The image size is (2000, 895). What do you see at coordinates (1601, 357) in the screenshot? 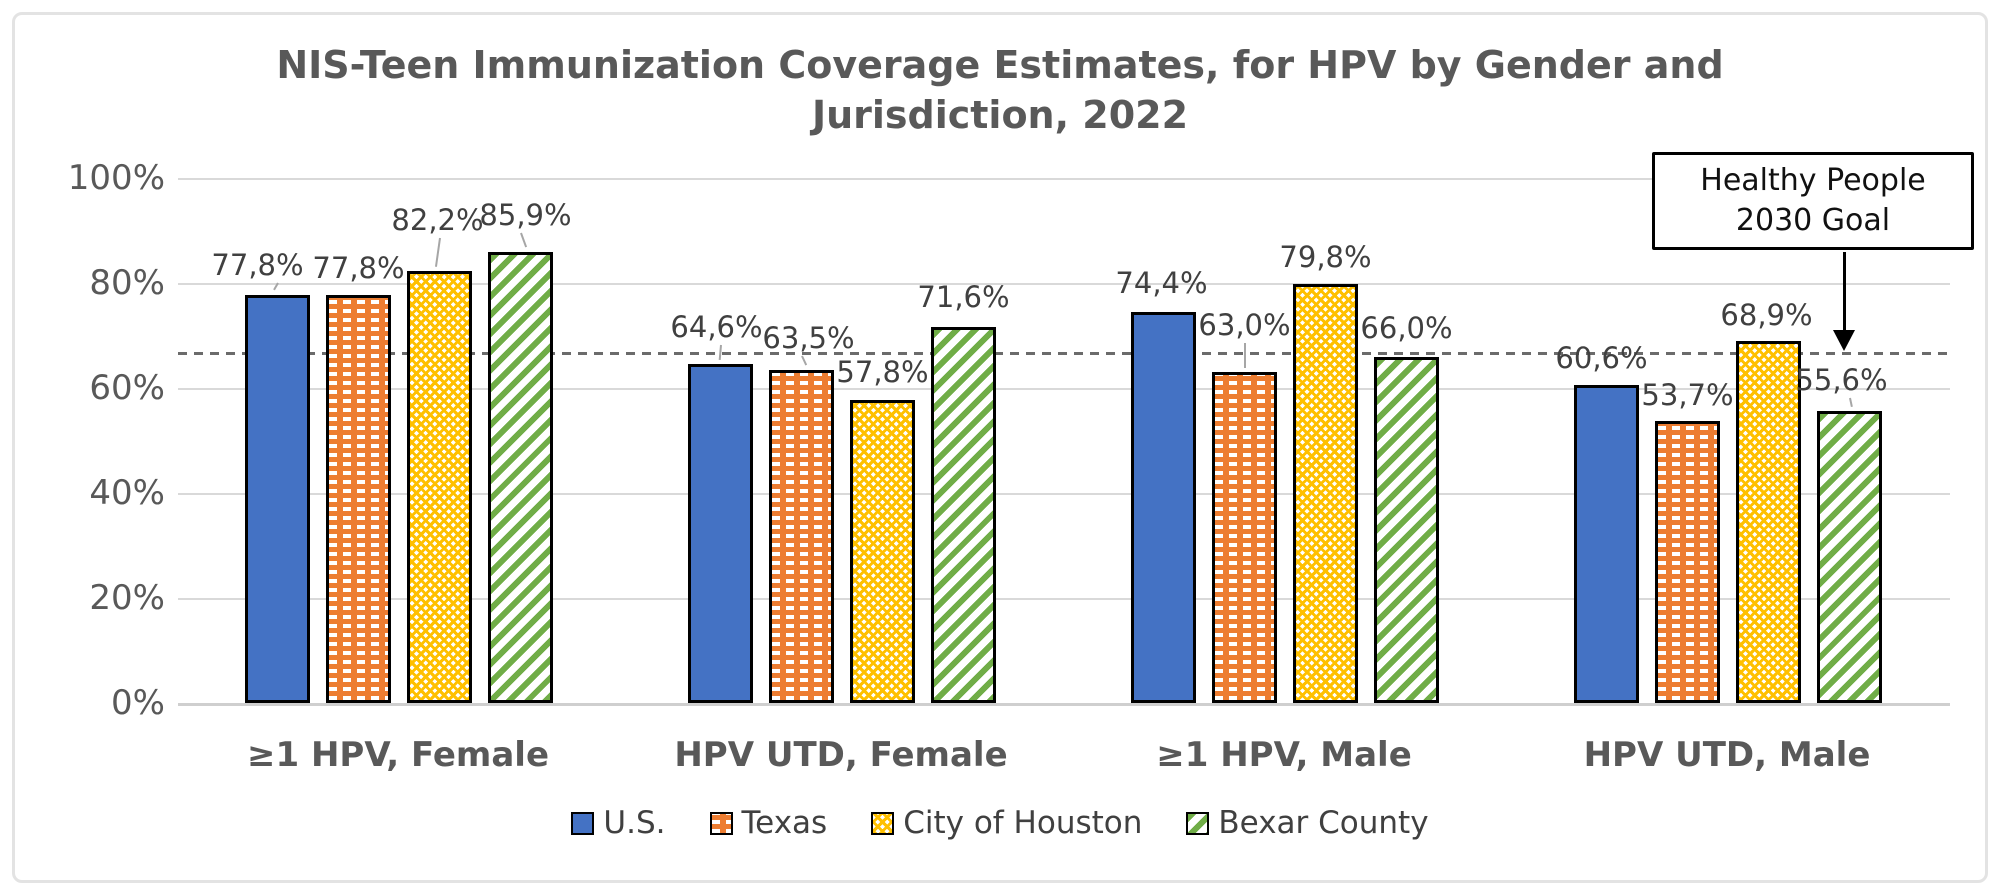
I see `data-label: 60,6%` at bounding box center [1601, 357].